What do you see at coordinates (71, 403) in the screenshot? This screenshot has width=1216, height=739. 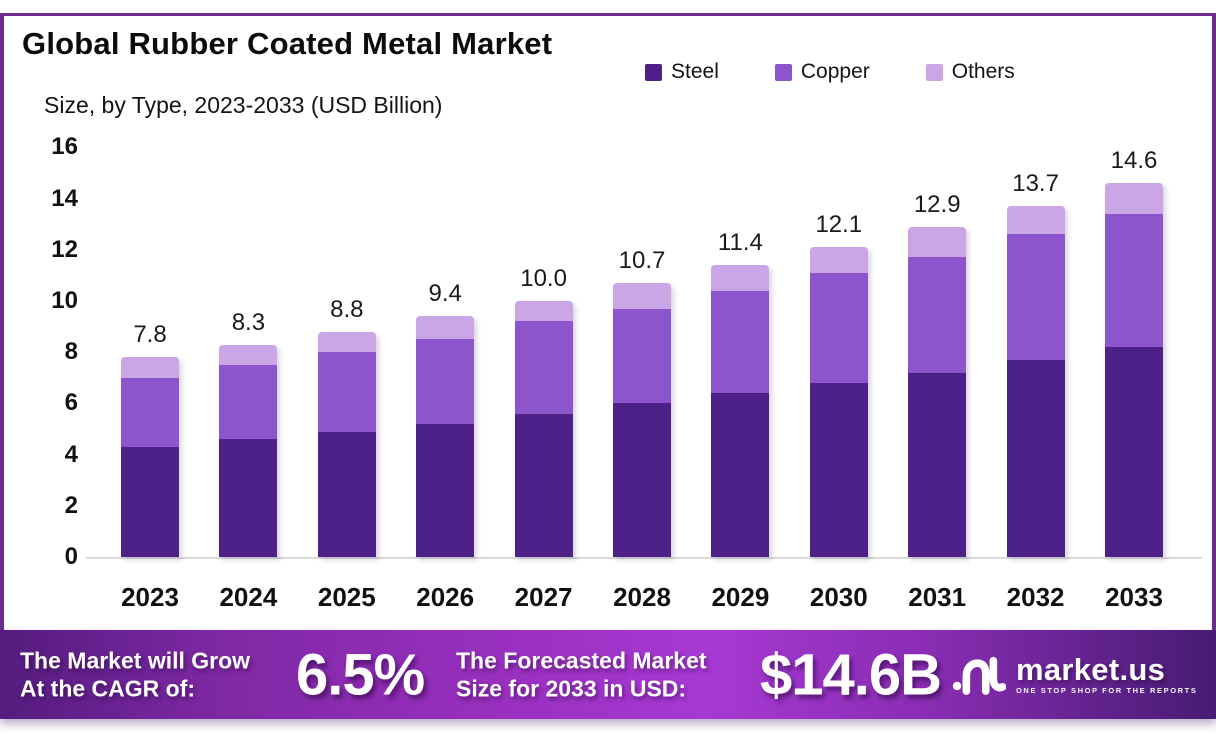 I see `y-axis-tick-6: 6` at bounding box center [71, 403].